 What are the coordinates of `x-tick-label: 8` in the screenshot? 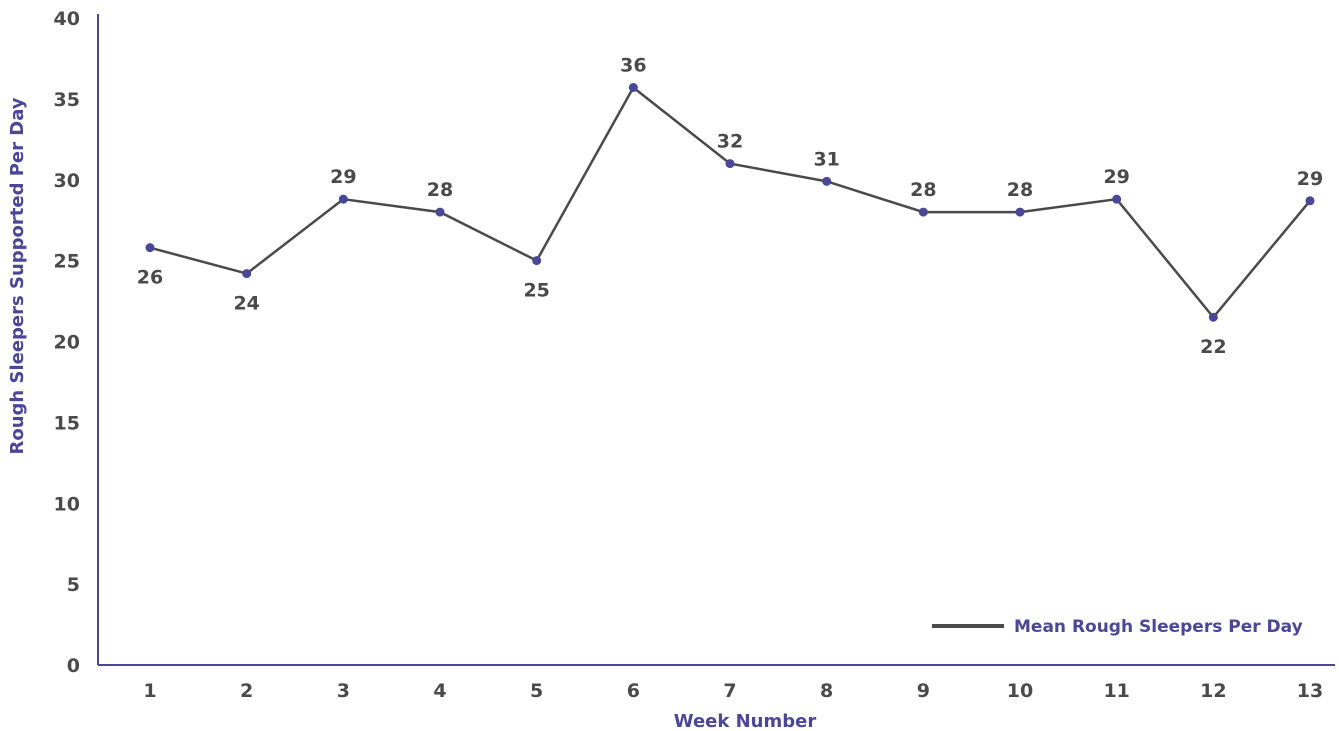 It's located at (826, 691).